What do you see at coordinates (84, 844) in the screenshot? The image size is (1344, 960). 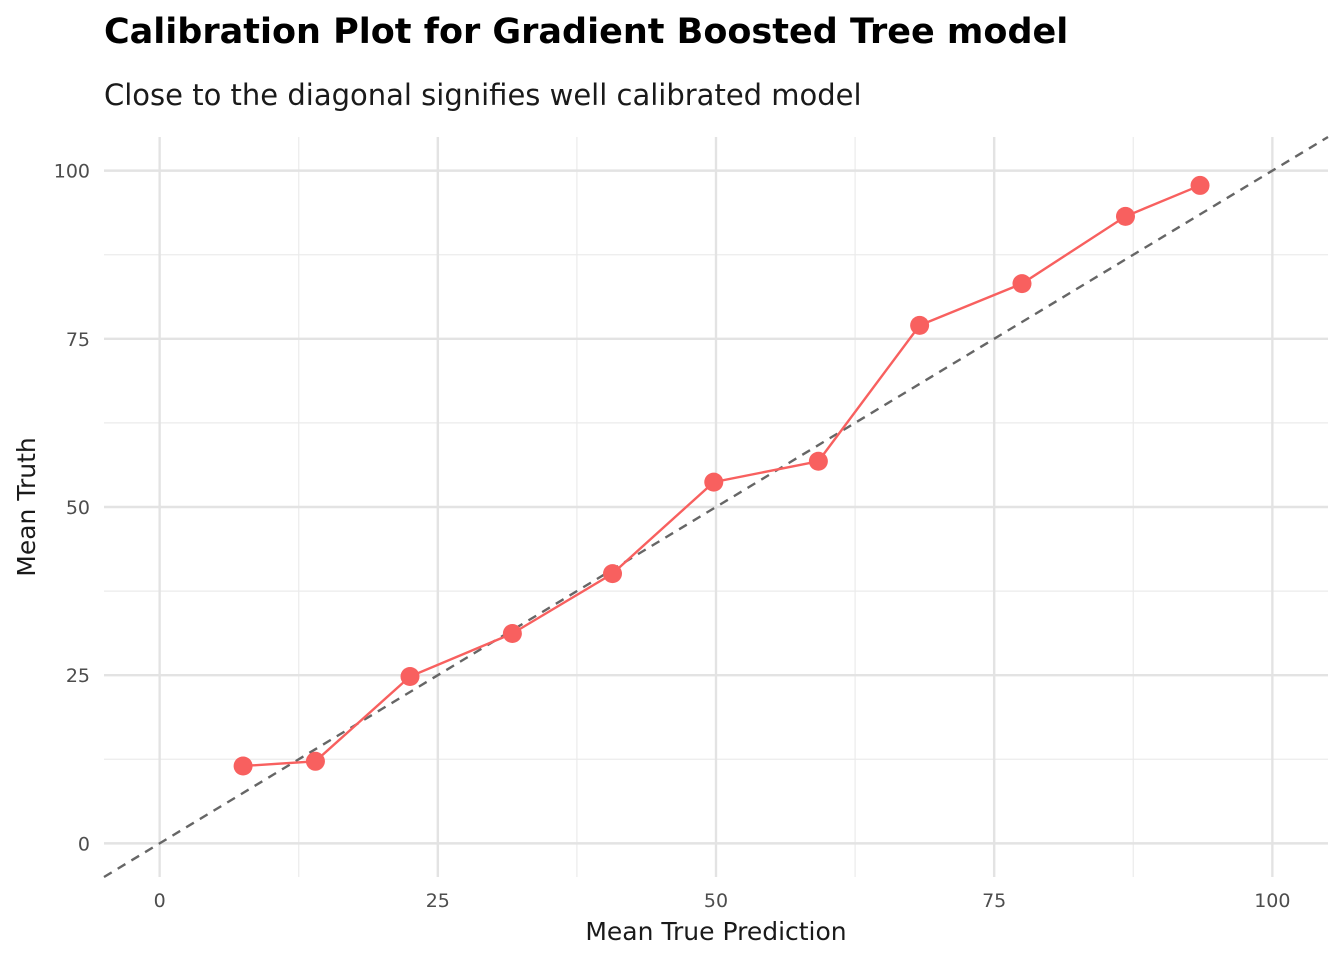 I see `y-tick-label: 0` at bounding box center [84, 844].